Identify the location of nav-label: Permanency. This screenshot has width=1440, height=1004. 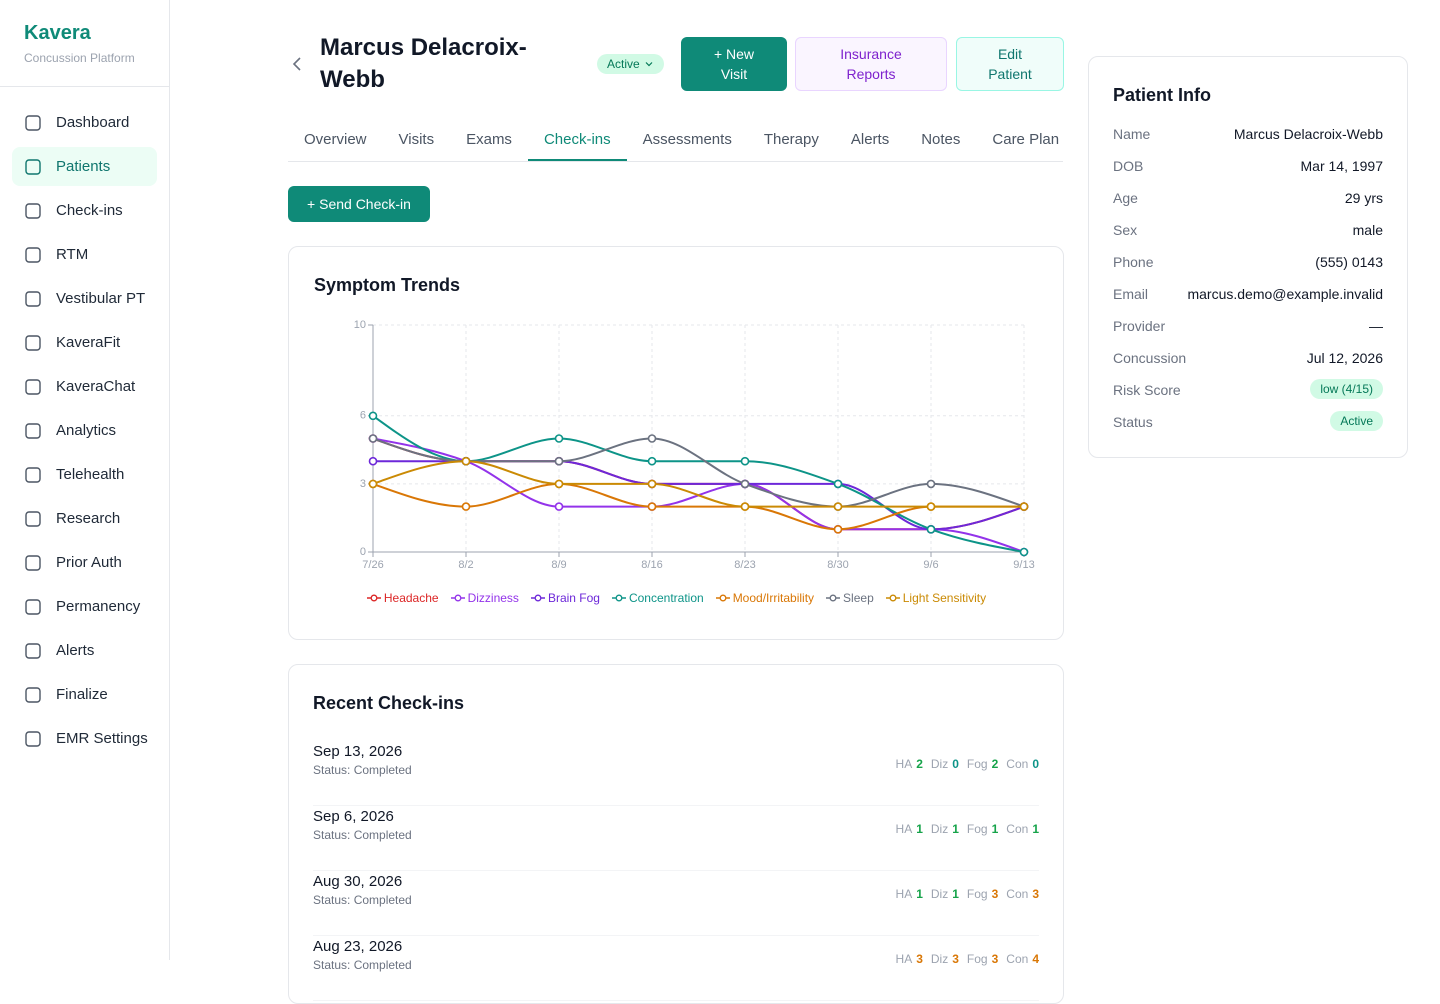
(98, 606).